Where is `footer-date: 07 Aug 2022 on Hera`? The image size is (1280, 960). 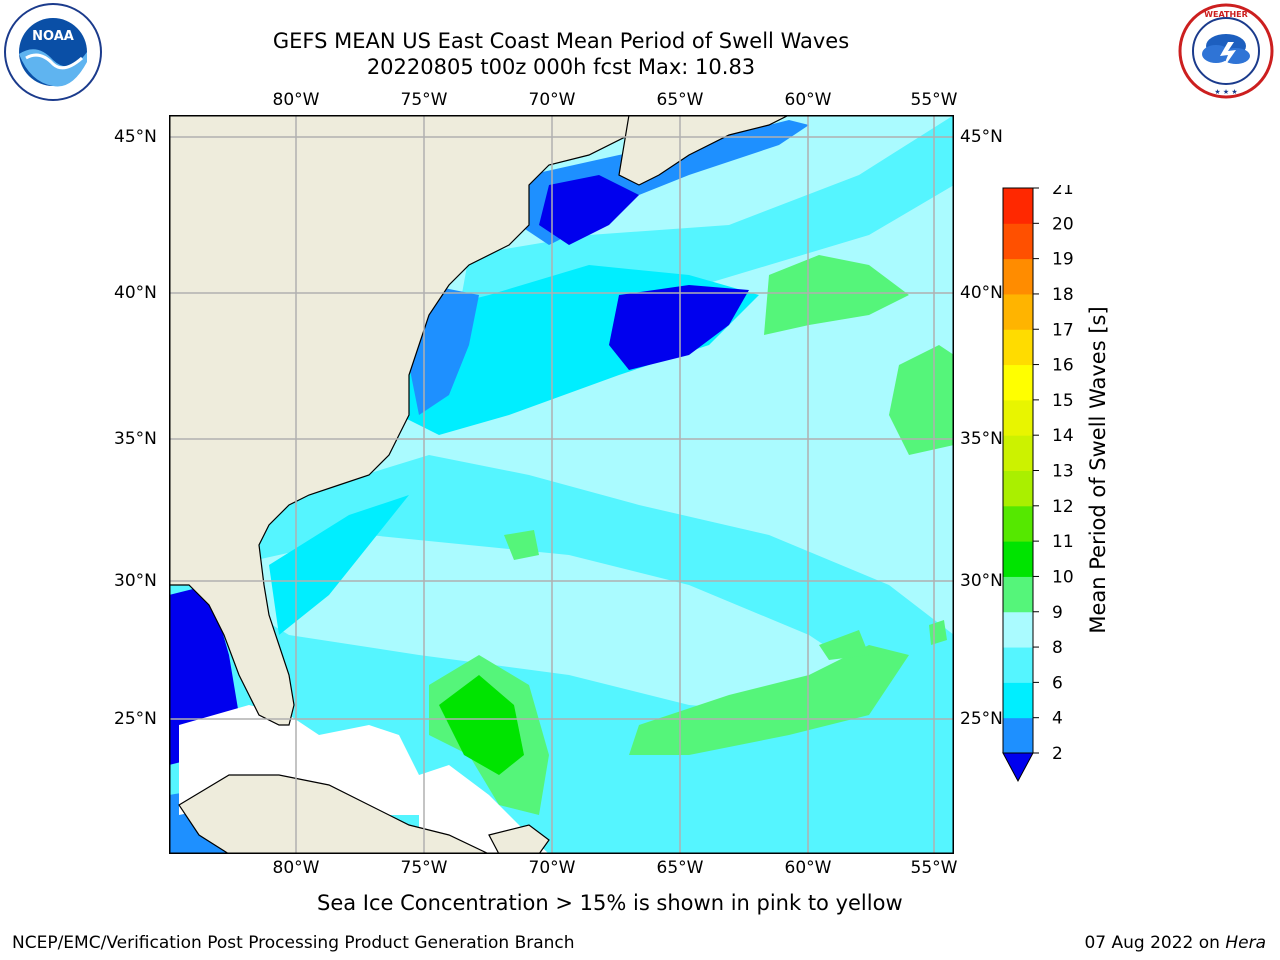
footer-date: 07 Aug 2022 on Hera is located at coordinates (1175, 943).